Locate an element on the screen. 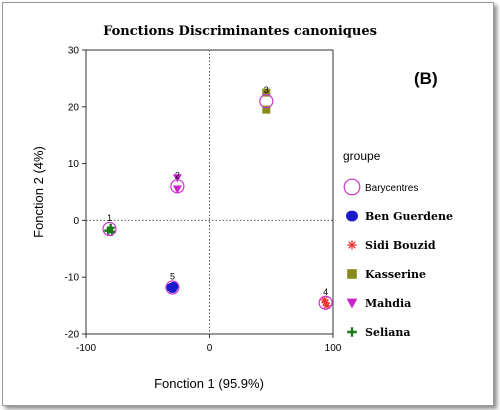 This screenshot has width=500, height=410. legend-entry-label: Barycentres is located at coordinates (391, 188).